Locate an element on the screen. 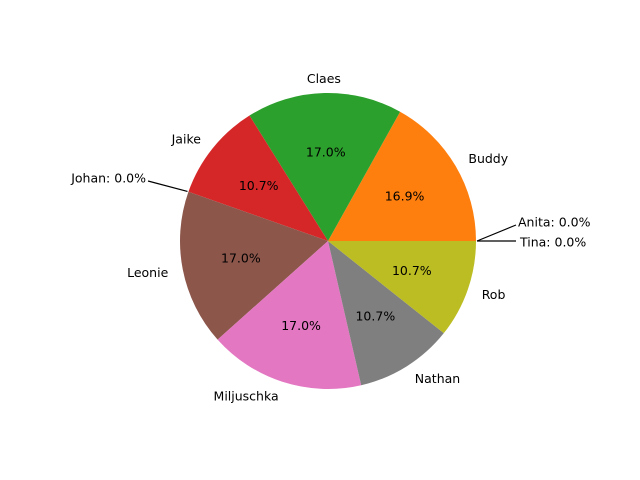 The width and height of the screenshot is (640, 480). slice-miljuschka is located at coordinates (289, 315).